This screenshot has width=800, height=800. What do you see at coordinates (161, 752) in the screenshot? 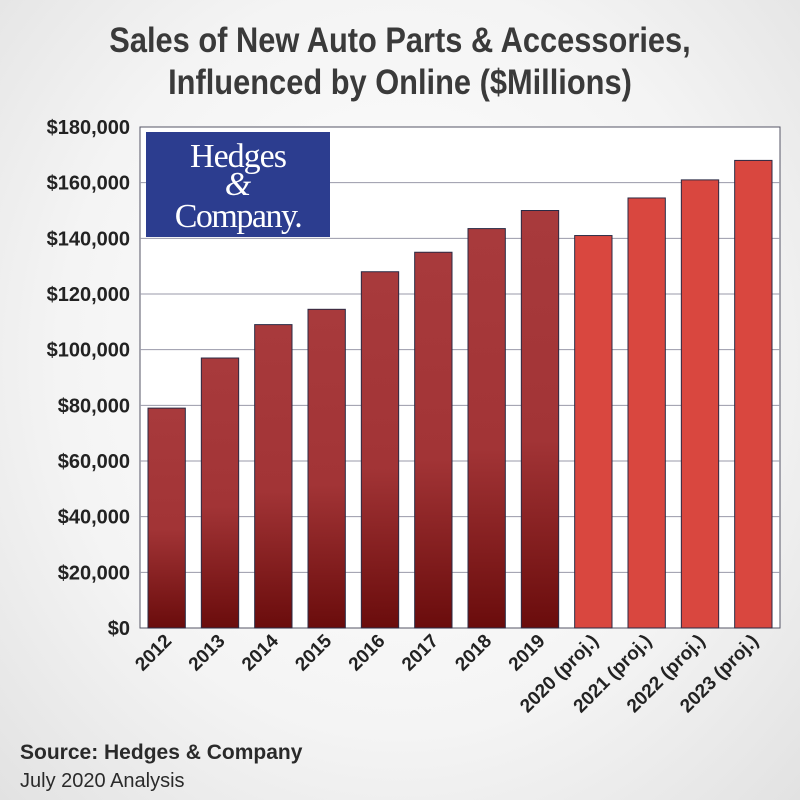
I see `source-note: Source: Hedges & Company` at bounding box center [161, 752].